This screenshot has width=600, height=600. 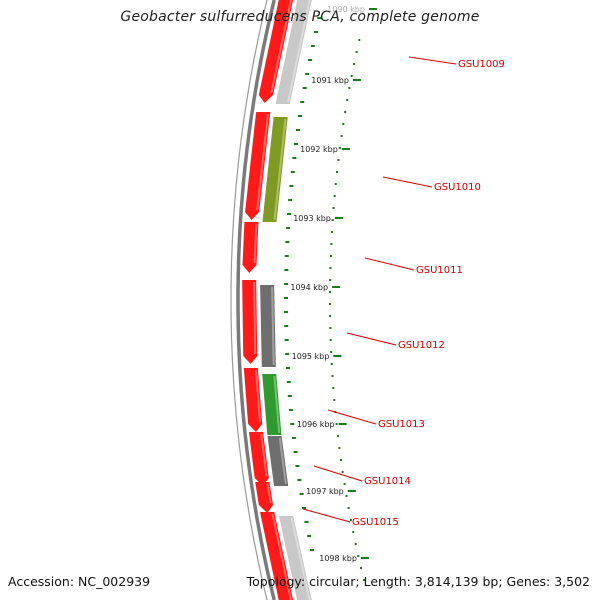 I want to click on ruler-label: 1096 kbp, so click(x=316, y=424).